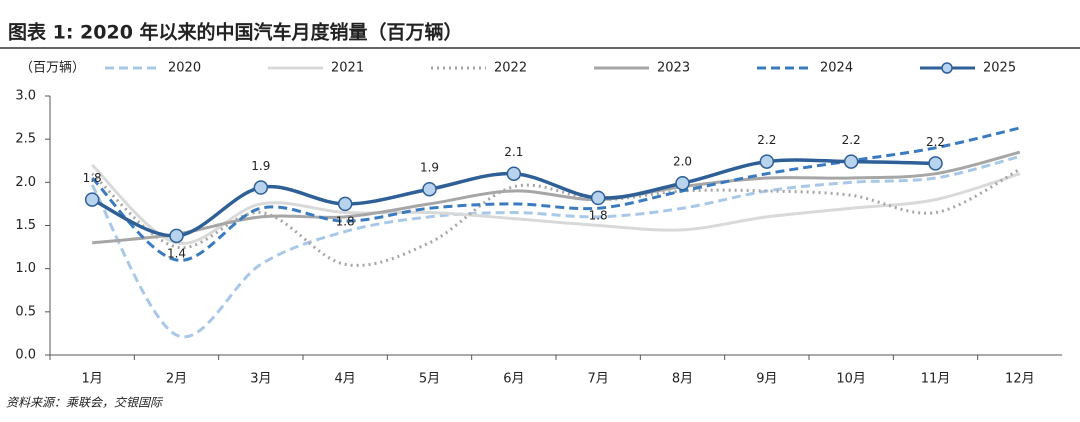 The image size is (1080, 422). I want to click on x-tick-label: 6月, so click(513, 379).